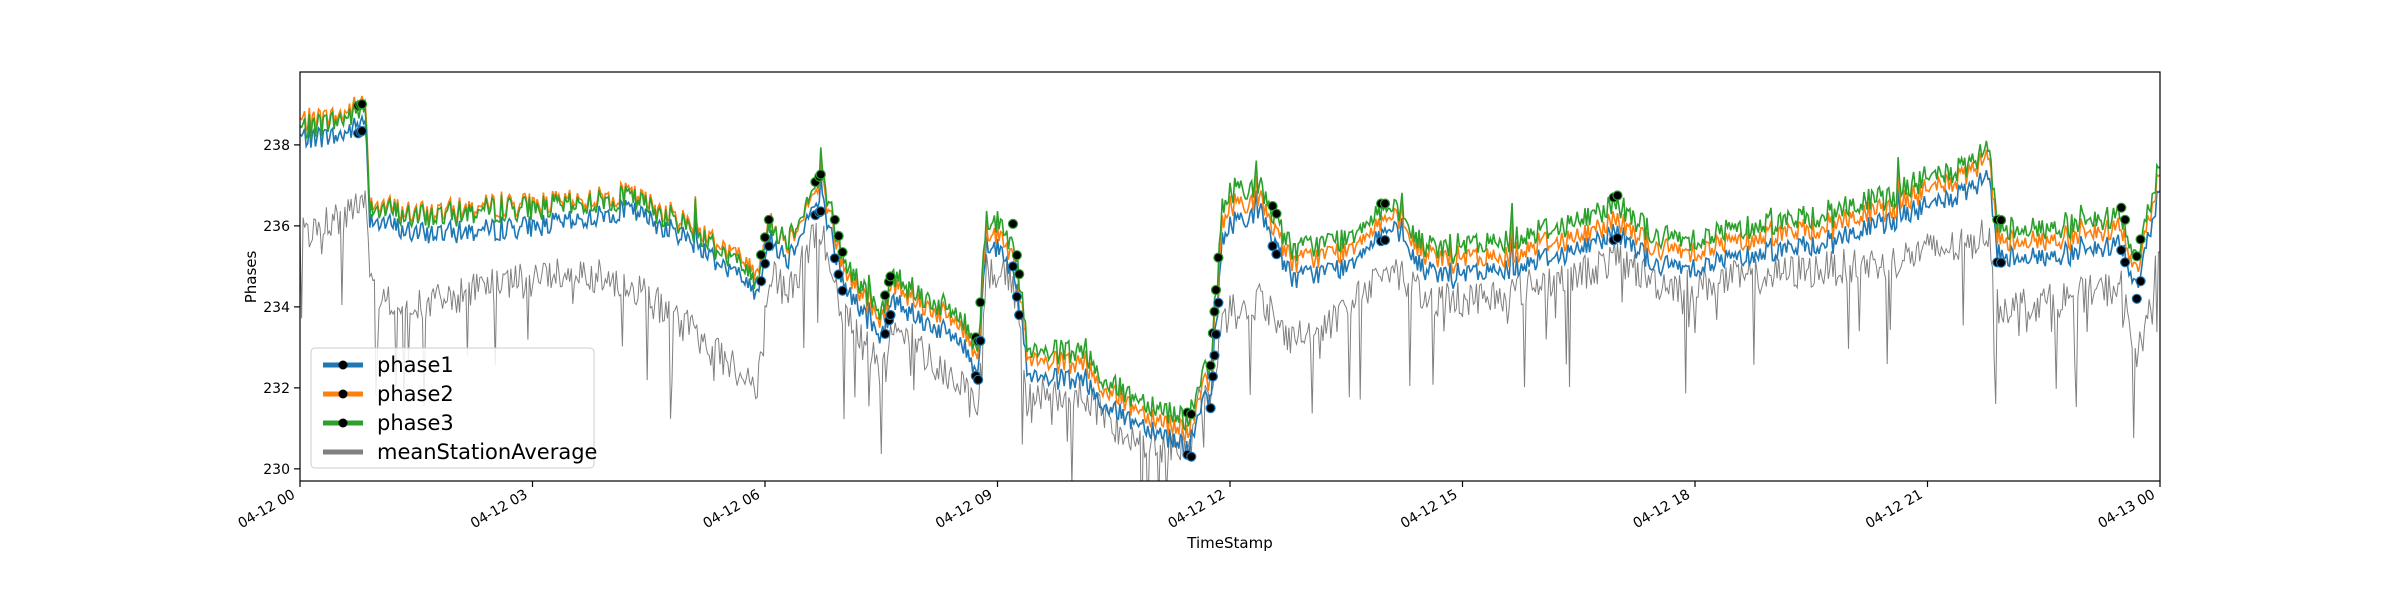 The image size is (2400, 600). I want to click on y-tick-label: 234, so click(276, 308).